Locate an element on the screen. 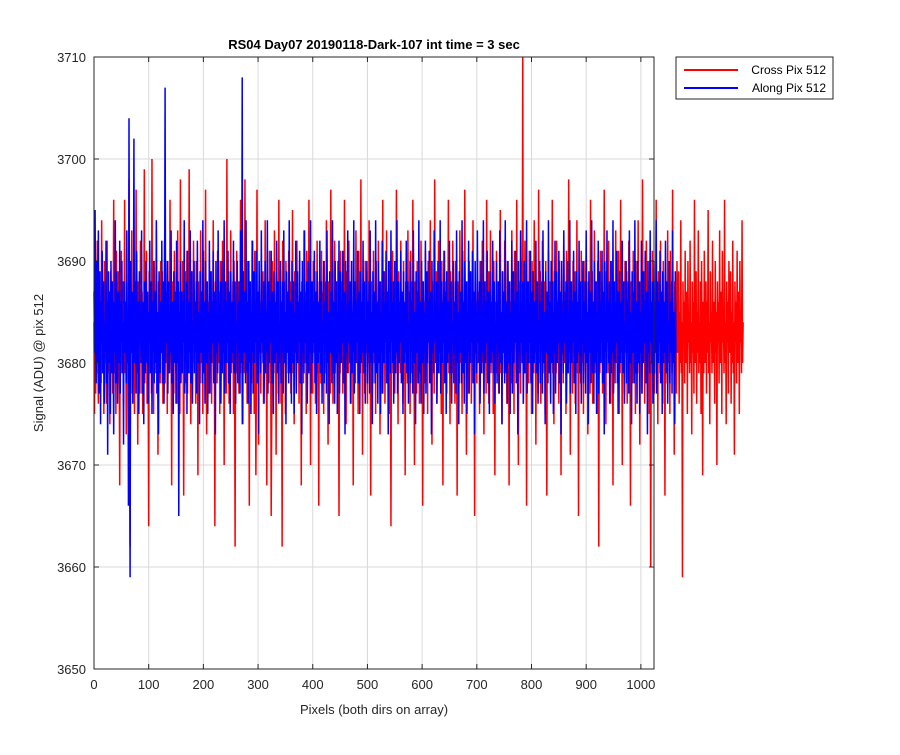 The width and height of the screenshot is (900, 755). x-tick-label: 400 is located at coordinates (313, 684).